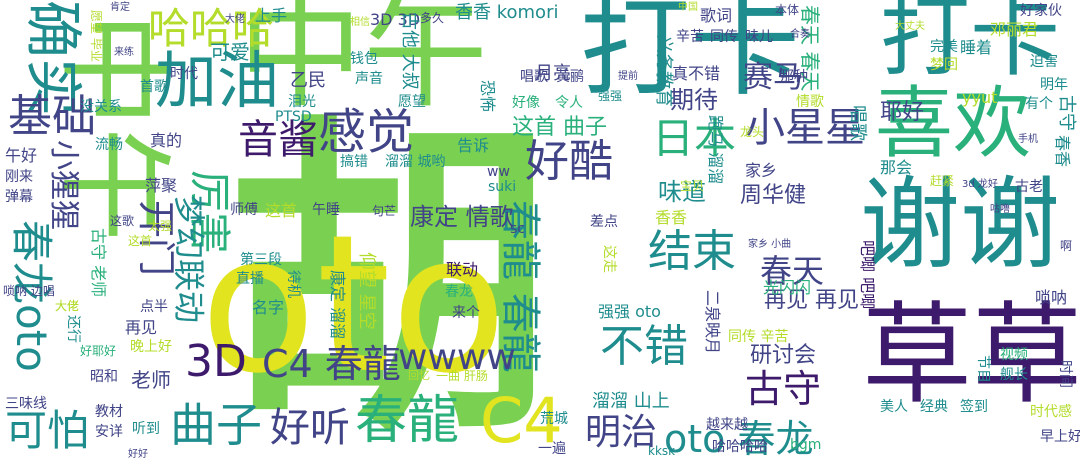  Describe the element at coordinates (122, 221) in the screenshot. I see `word-zhege: 这歌` at that location.